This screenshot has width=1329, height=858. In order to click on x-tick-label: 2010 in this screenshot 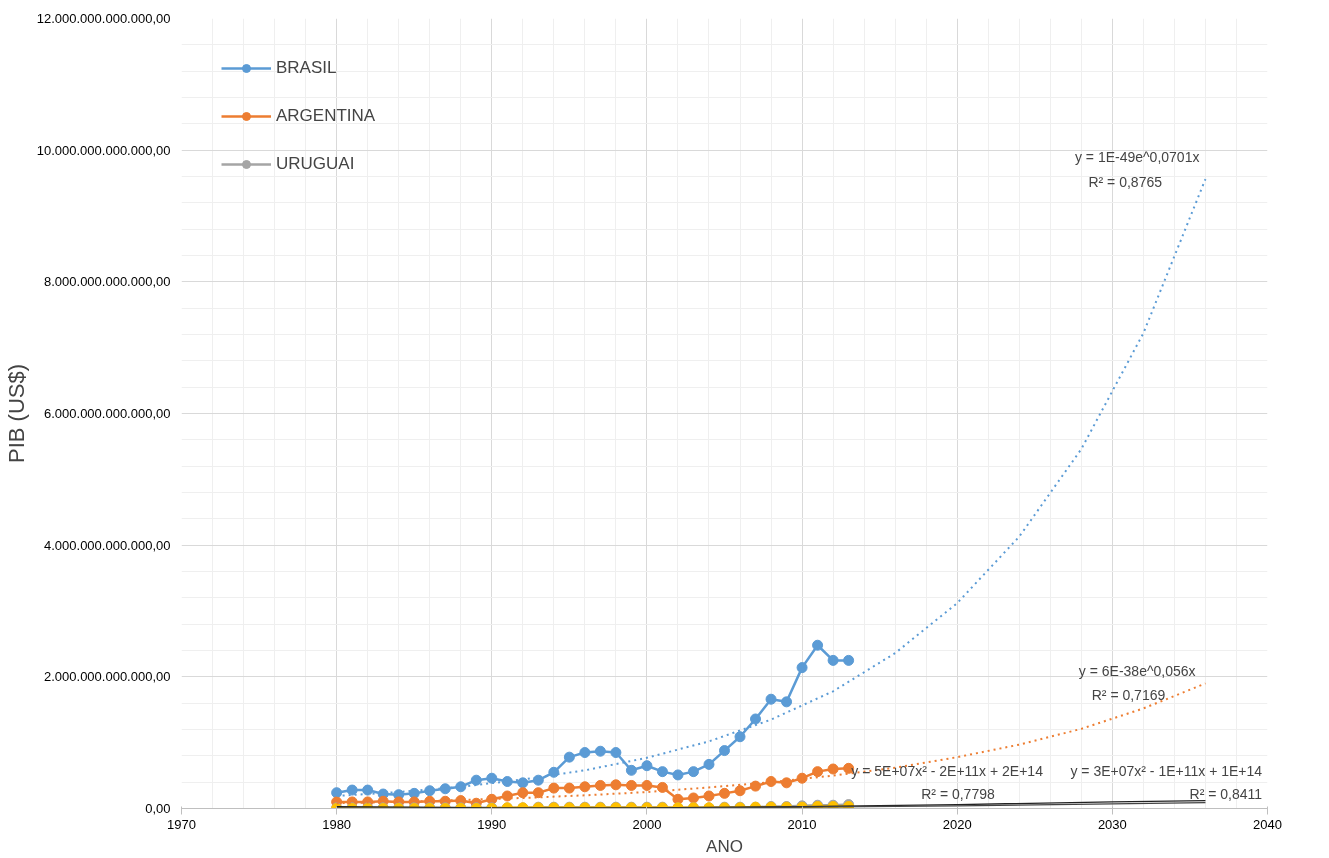, I will do `click(802, 824)`.